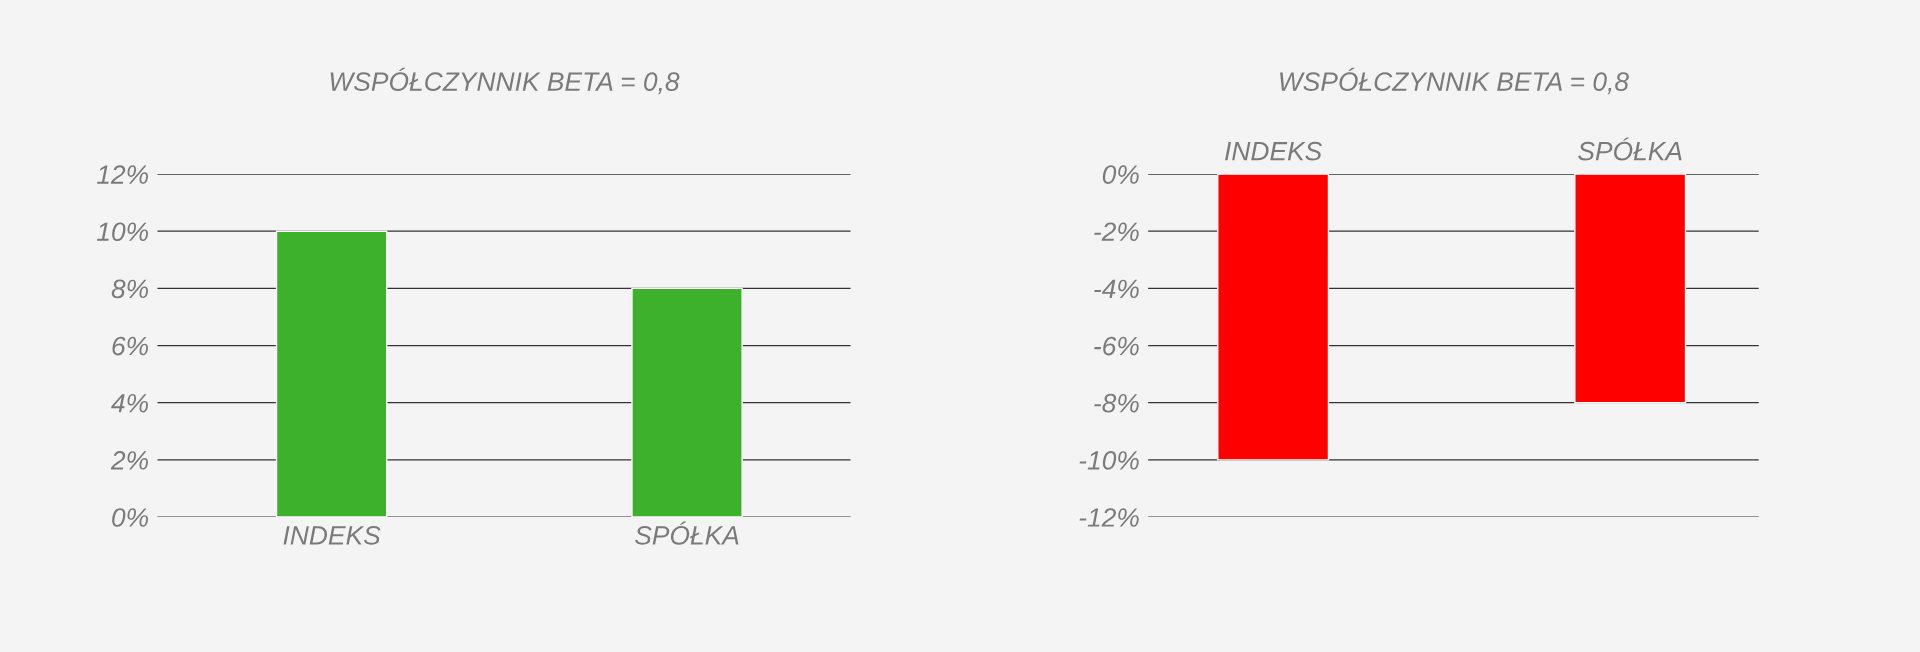 The height and width of the screenshot is (652, 1920). What do you see at coordinates (129, 460) in the screenshot?
I see `y-tick-label: 2%` at bounding box center [129, 460].